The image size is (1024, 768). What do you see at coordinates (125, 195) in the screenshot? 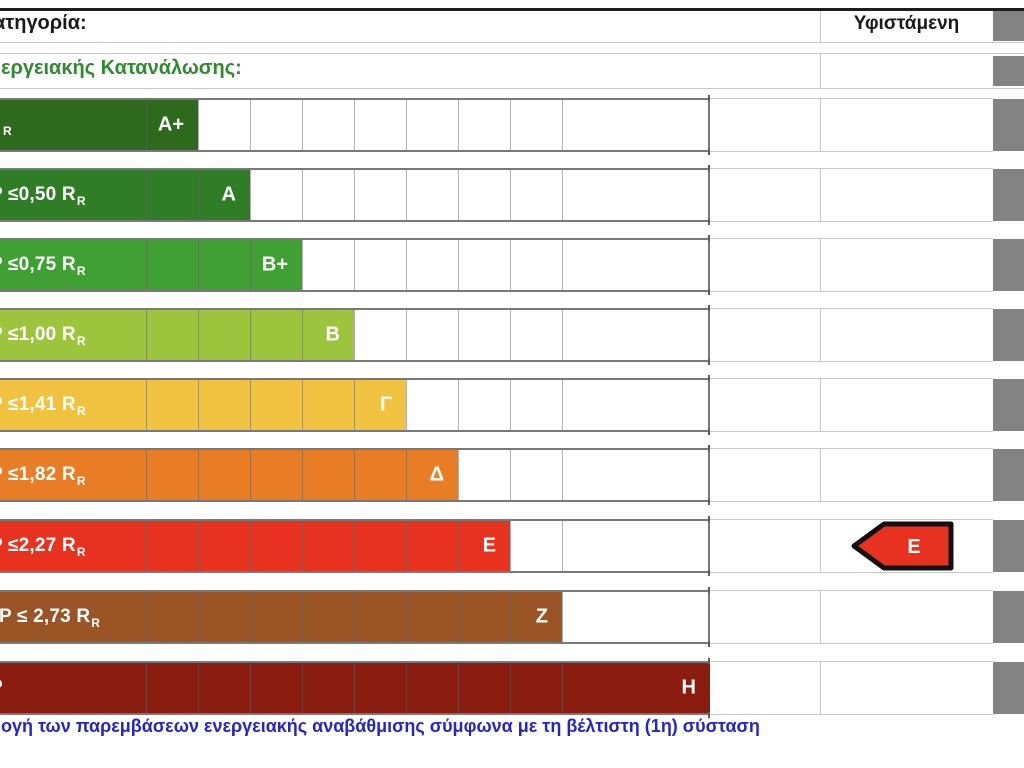
I see `grade-bar-a` at bounding box center [125, 195].